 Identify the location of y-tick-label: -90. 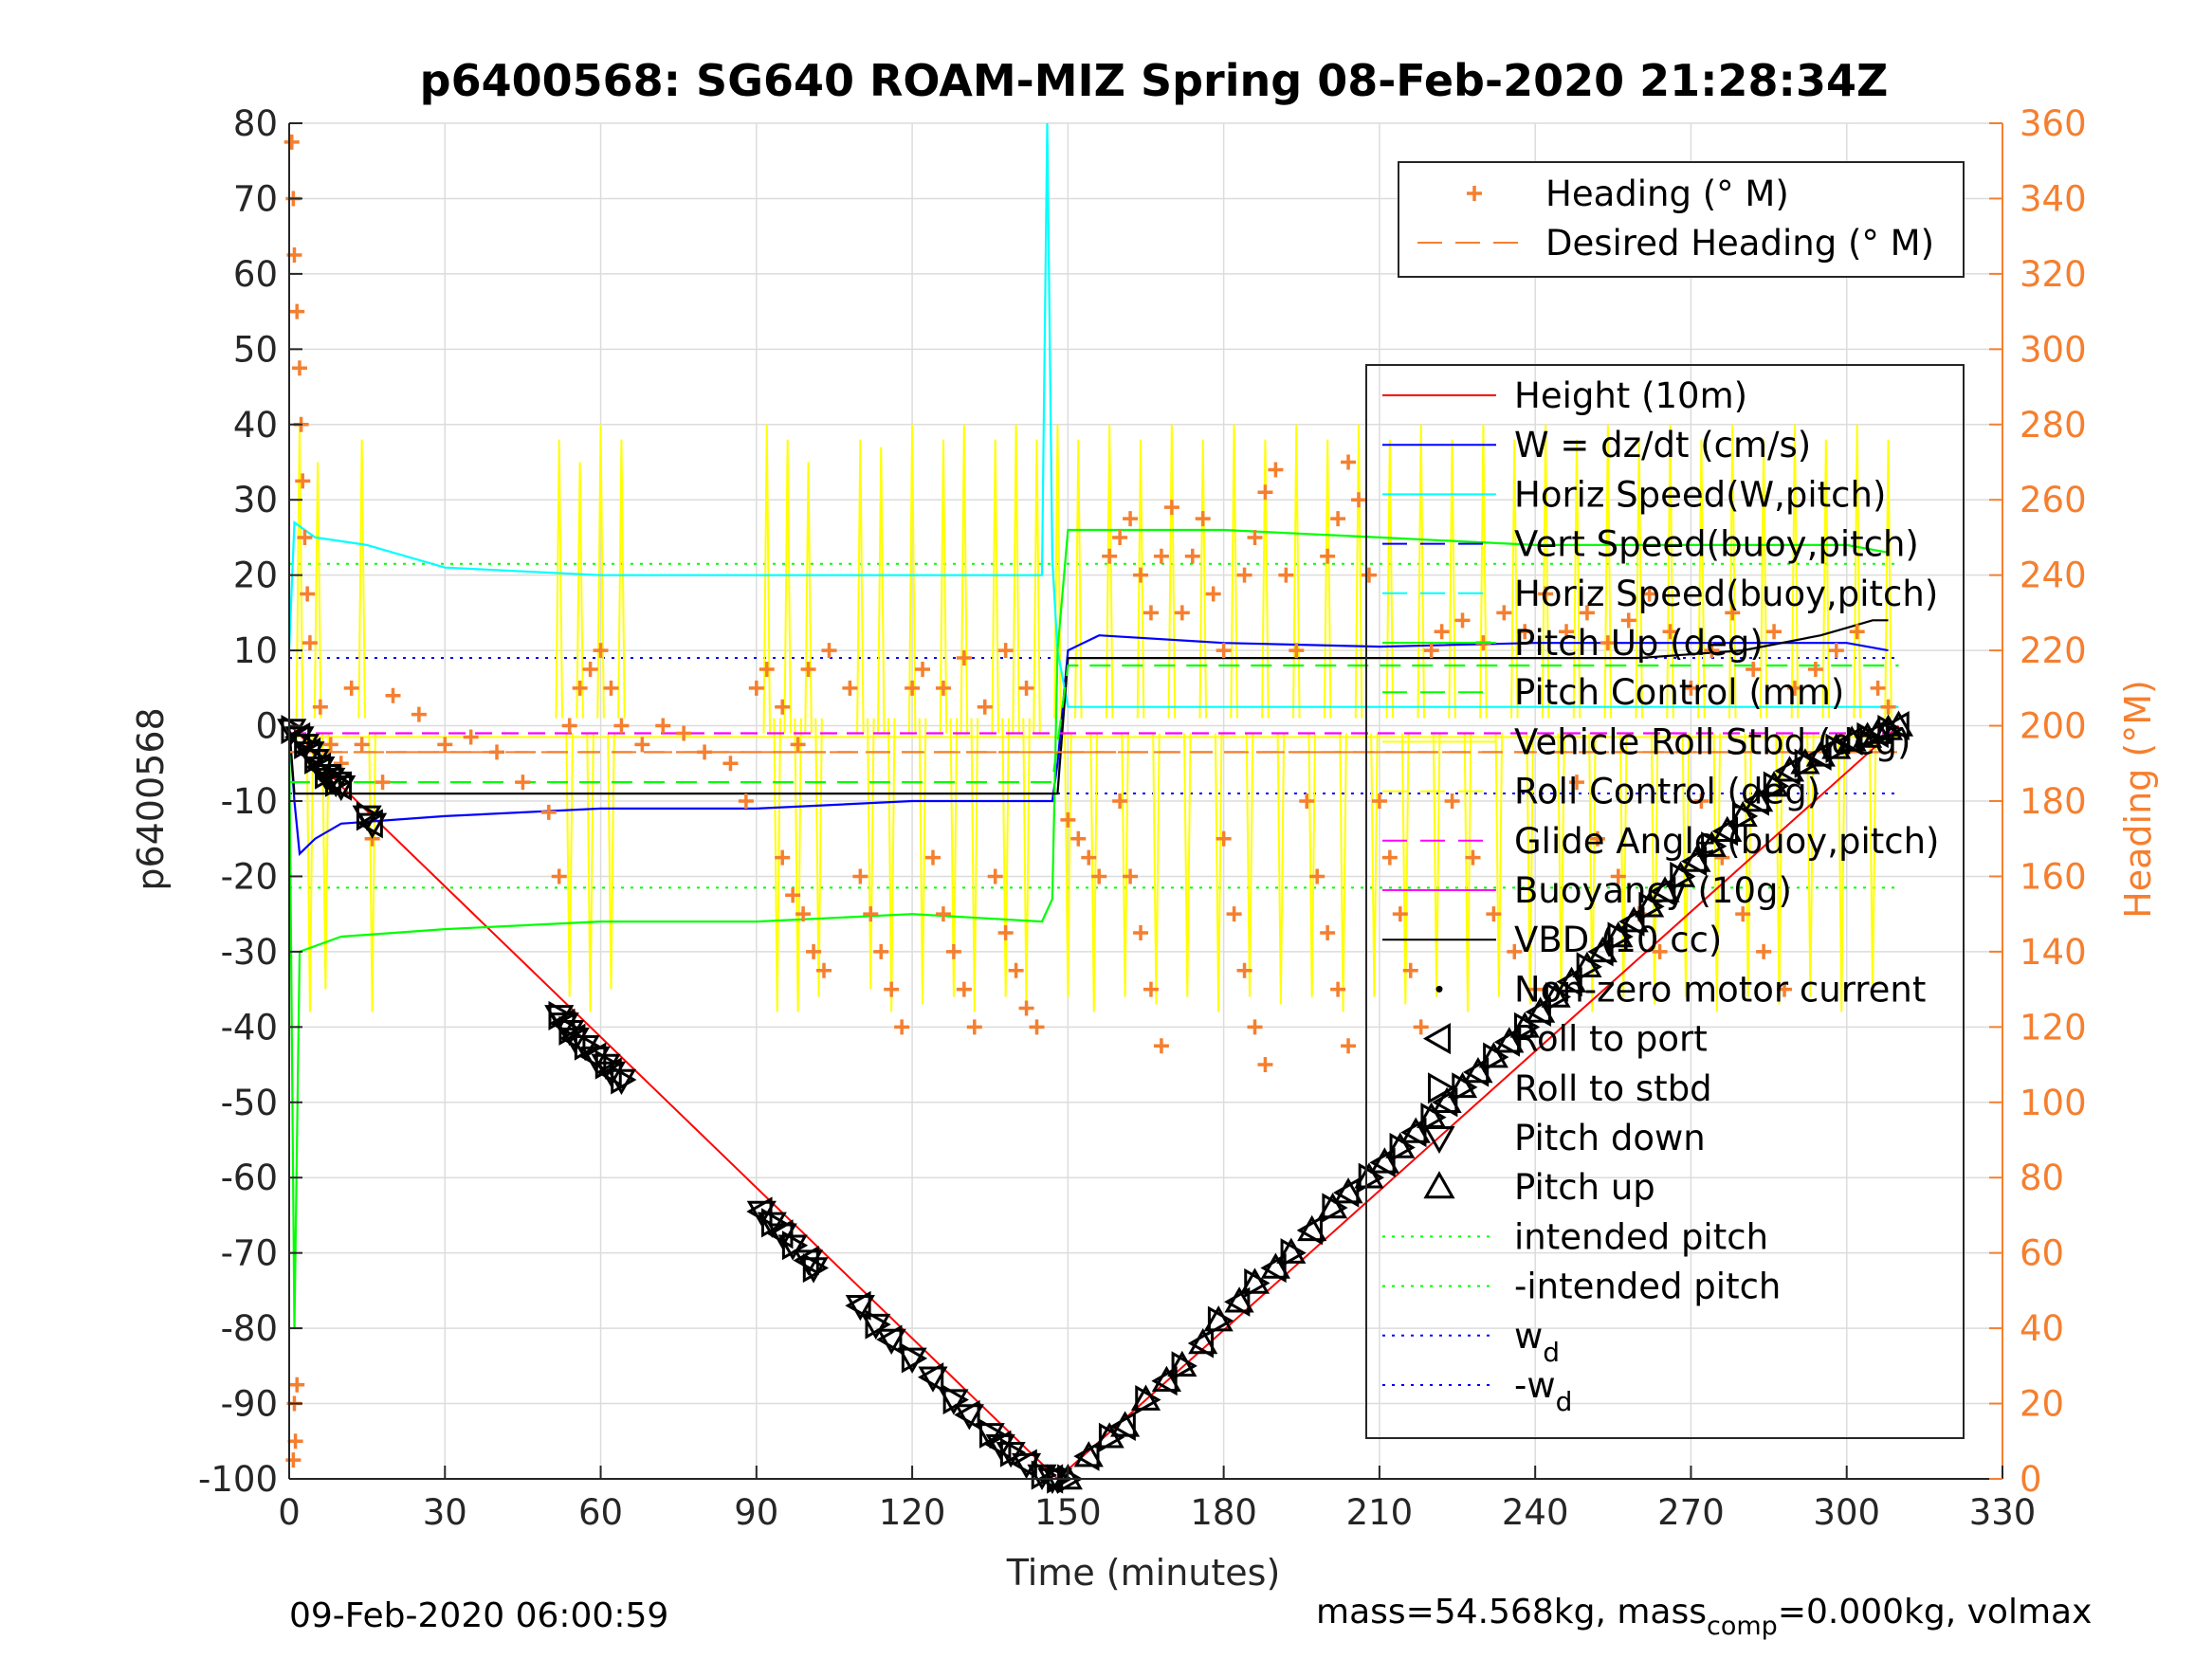
(249, 1404).